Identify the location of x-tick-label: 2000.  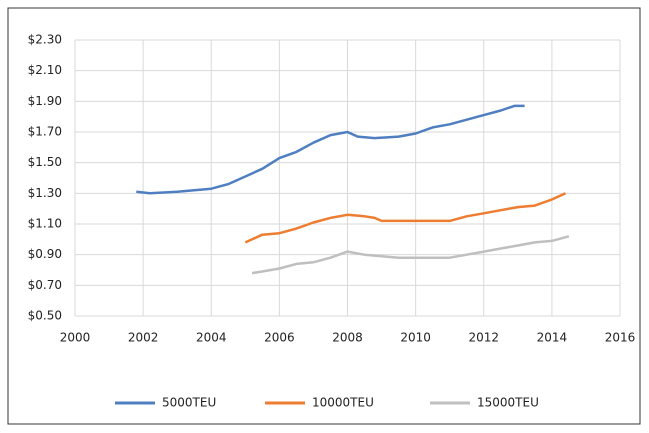
(75, 338).